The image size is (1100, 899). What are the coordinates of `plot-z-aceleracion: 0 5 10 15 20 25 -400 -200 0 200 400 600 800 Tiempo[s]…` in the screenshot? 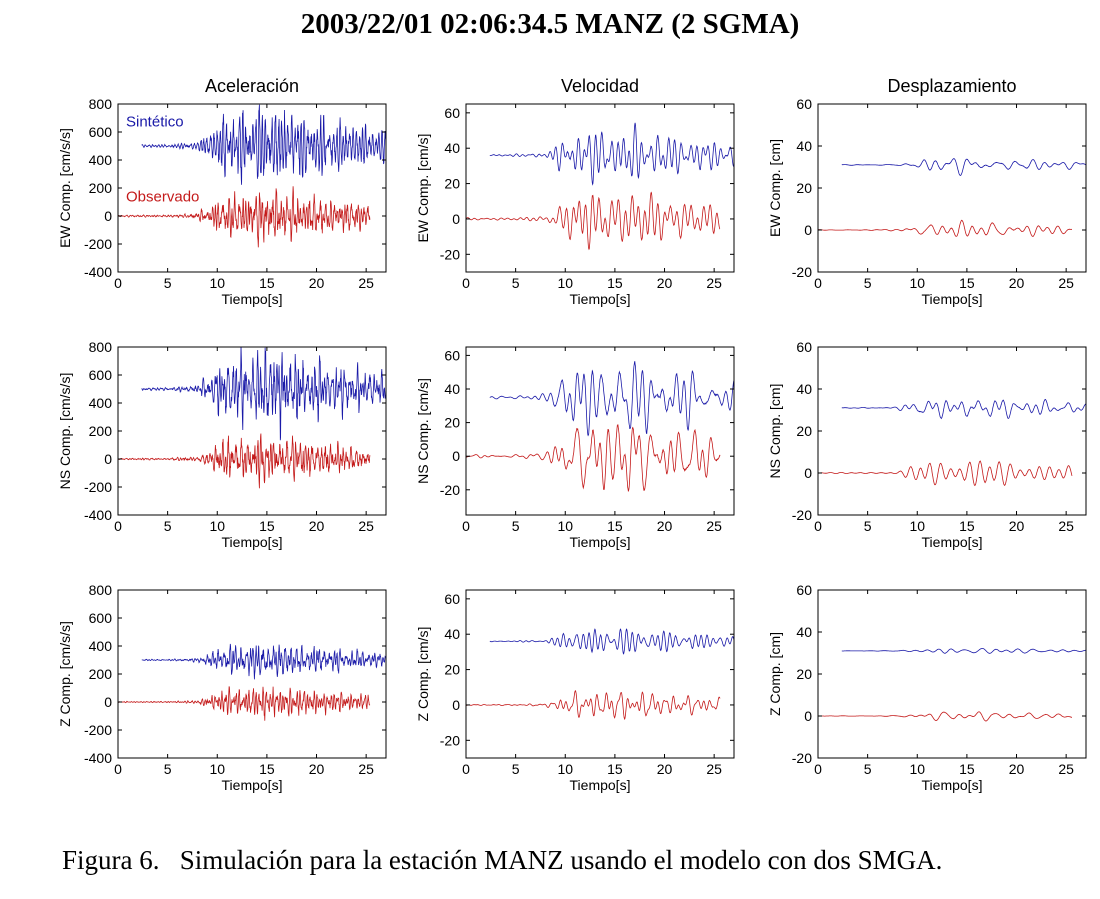 It's located at (222, 687).